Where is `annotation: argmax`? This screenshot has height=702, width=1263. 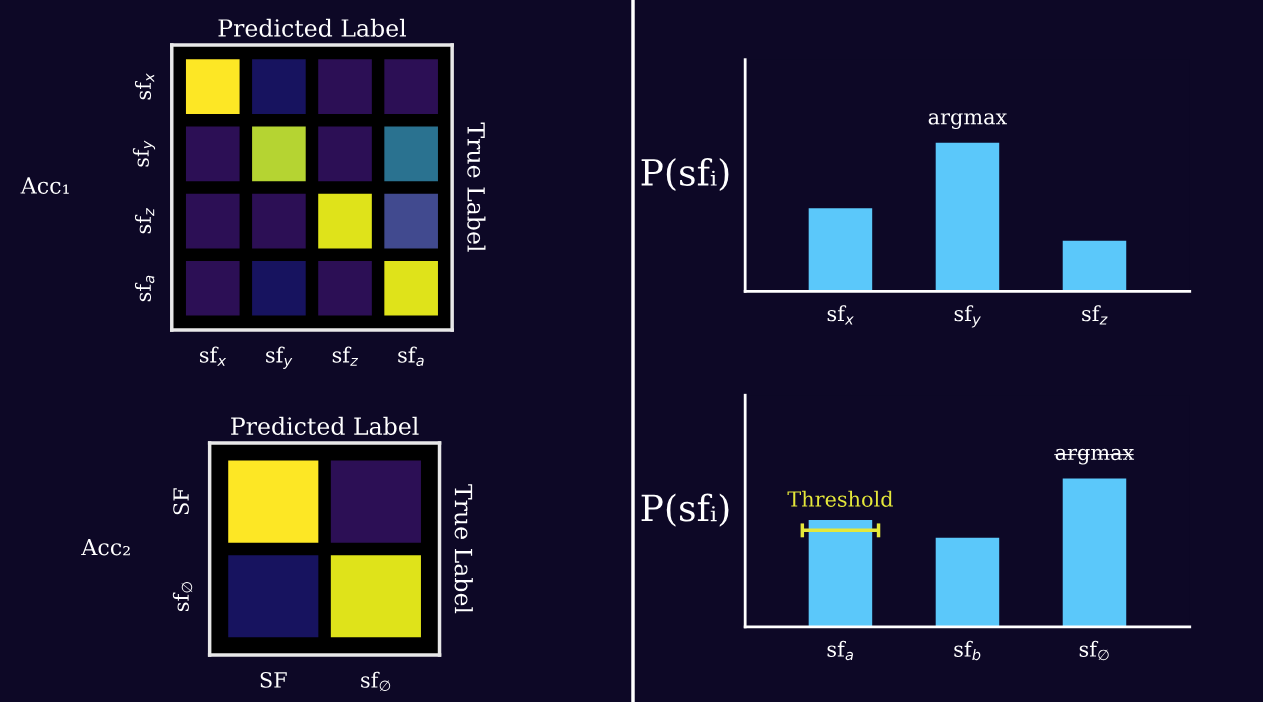
annotation: argmax is located at coordinates (968, 121).